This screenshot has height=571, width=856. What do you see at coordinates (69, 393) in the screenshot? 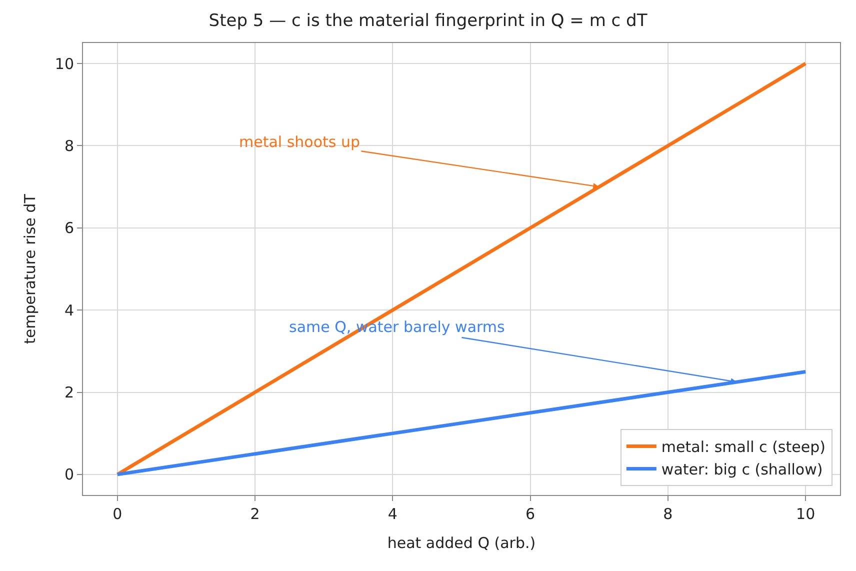
I see `y-tick-label: 2` at bounding box center [69, 393].